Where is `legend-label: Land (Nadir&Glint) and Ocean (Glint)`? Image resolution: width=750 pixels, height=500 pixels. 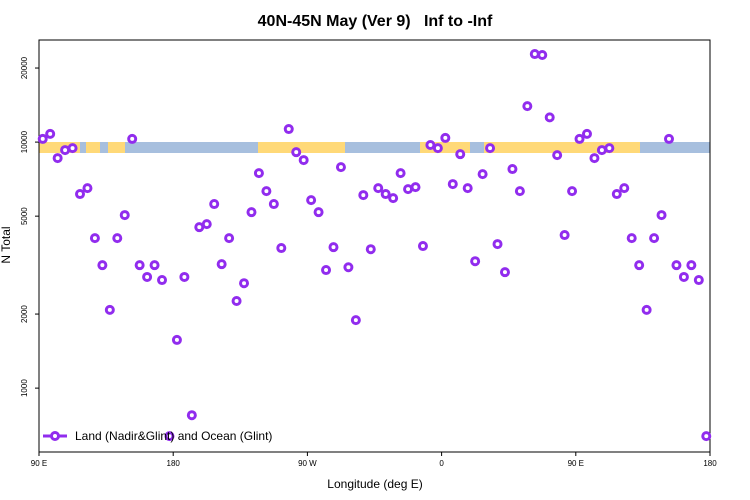 legend-label: Land (Nadir&Glint) and Ocean (Glint) is located at coordinates (173, 436).